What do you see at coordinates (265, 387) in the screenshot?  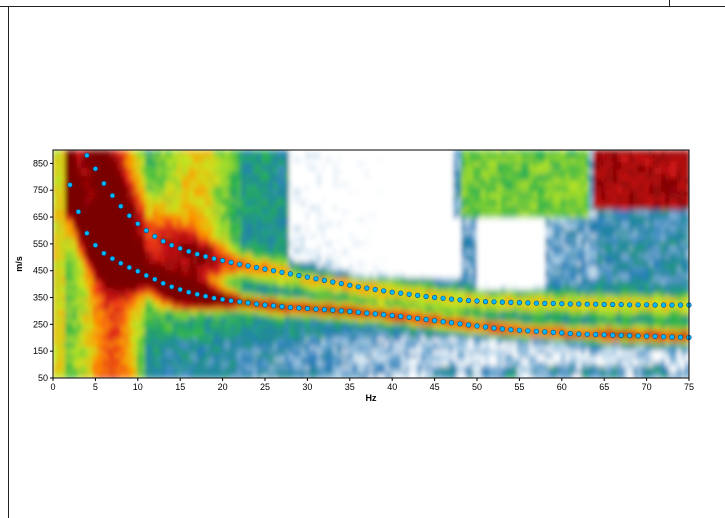 I see `x-tick-label: 25` at bounding box center [265, 387].